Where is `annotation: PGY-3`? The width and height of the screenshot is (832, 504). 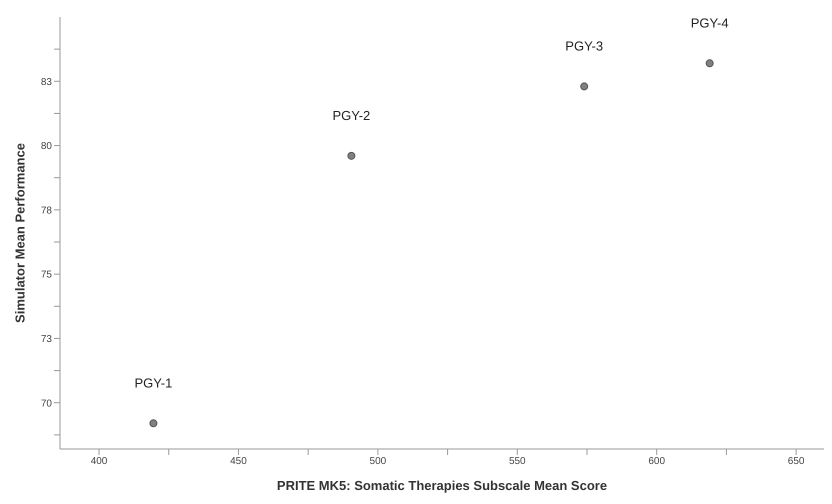 annotation: PGY-3 is located at coordinates (584, 46).